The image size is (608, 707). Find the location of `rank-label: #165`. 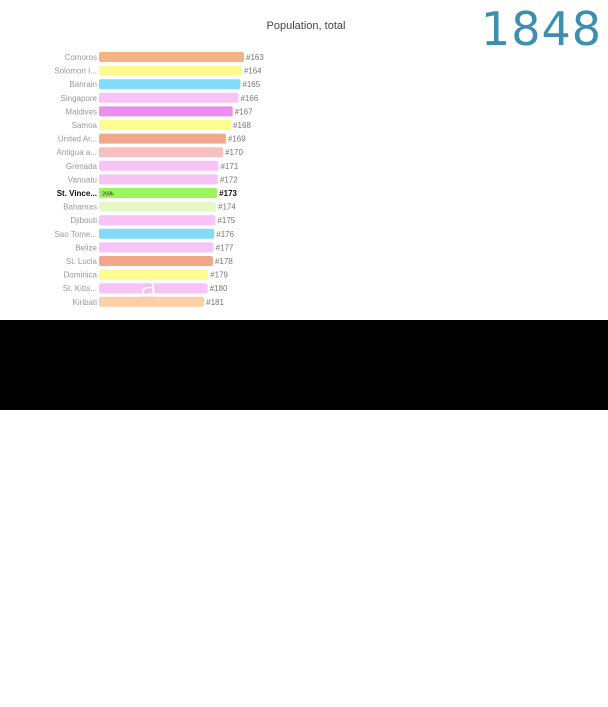

rank-label: #165 is located at coordinates (251, 84).